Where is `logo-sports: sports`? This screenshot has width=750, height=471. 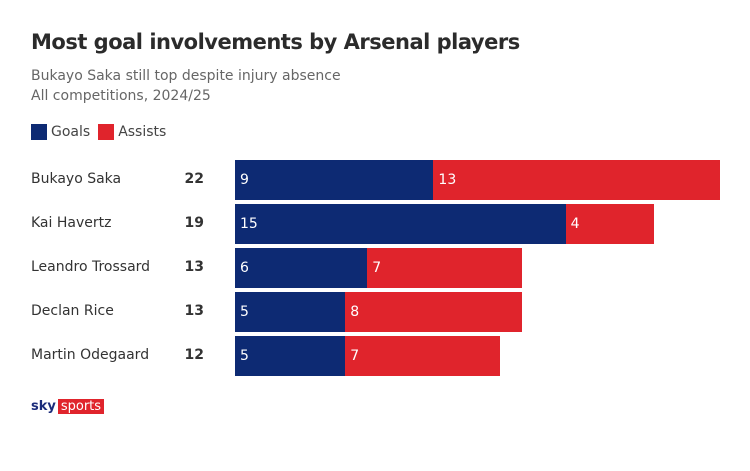 logo-sports: sports is located at coordinates (81, 406).